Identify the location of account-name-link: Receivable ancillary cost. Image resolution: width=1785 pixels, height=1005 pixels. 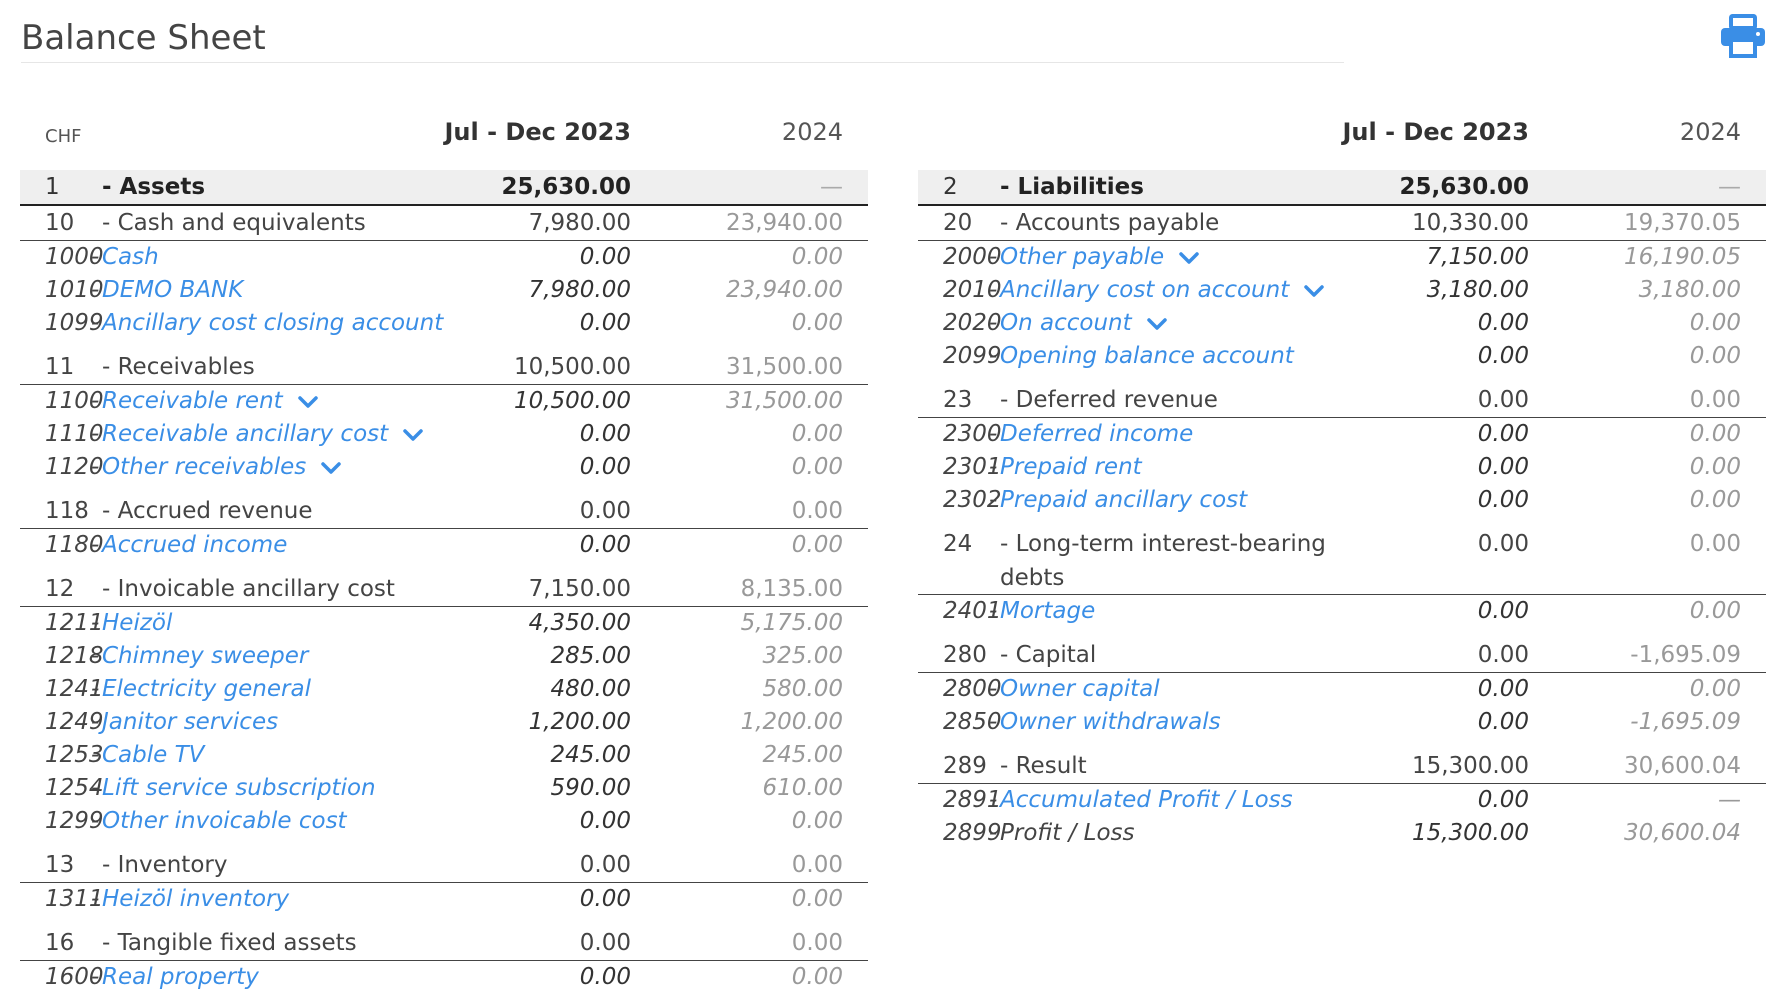
(245, 434).